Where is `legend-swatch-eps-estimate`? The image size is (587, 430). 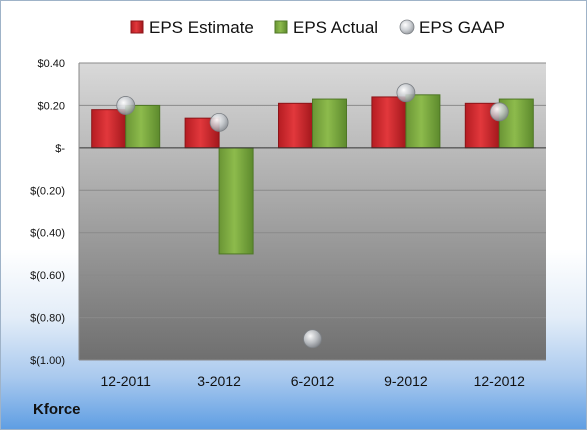
legend-swatch-eps-estimate is located at coordinates (137, 27).